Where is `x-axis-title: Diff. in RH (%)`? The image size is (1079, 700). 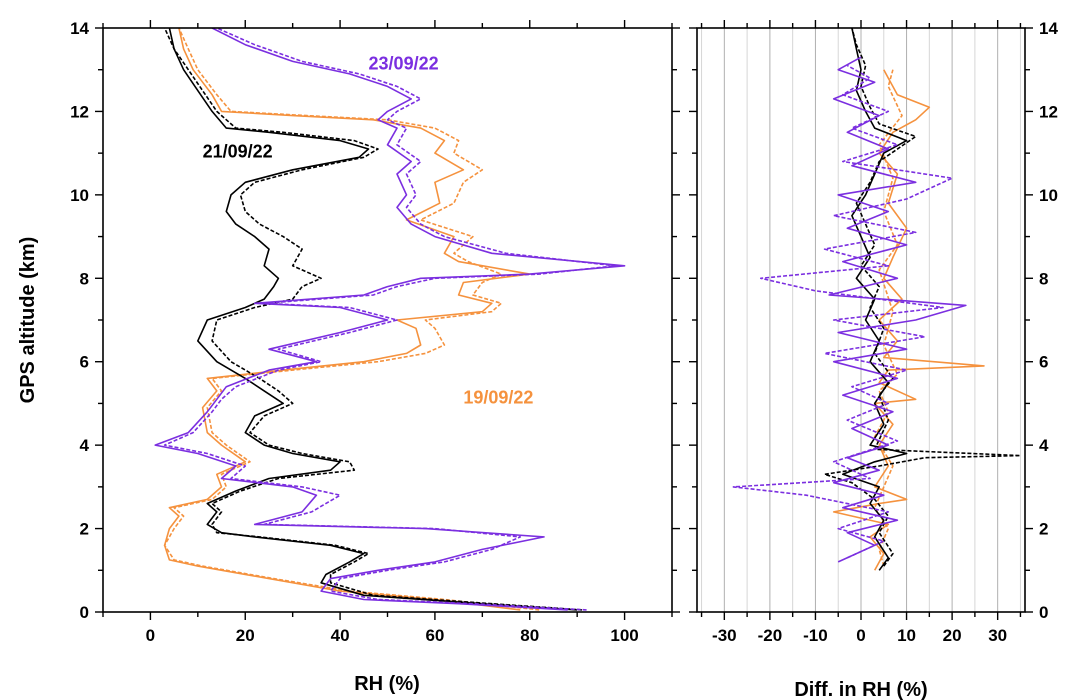 x-axis-title: Diff. in RH (%) is located at coordinates (860, 689).